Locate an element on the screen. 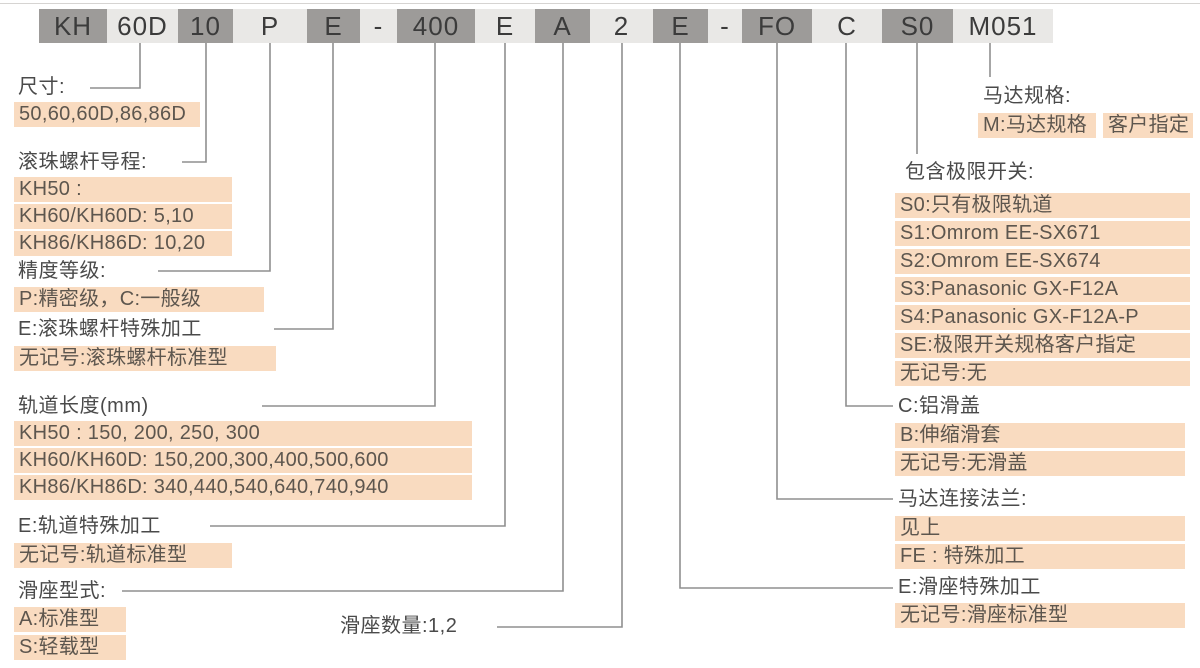 The image size is (1200, 668). label-ballscrew-special: E:滚珠螺杆特殊加工 is located at coordinates (110, 329).